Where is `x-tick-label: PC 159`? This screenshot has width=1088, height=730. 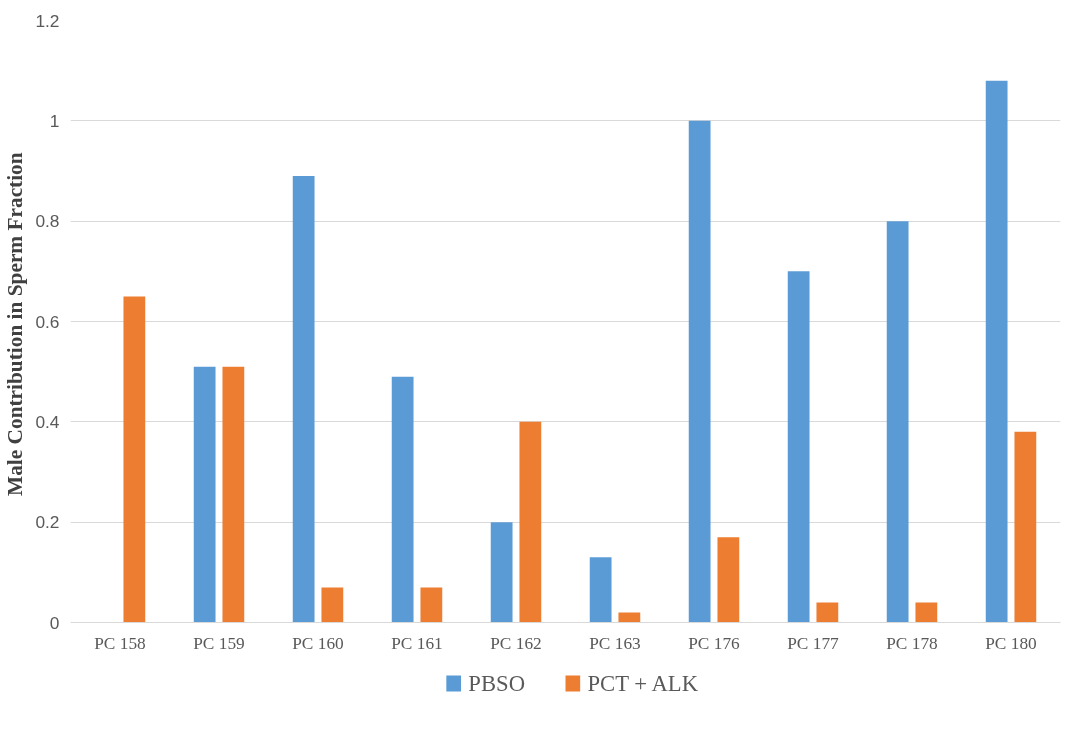
x-tick-label: PC 159 is located at coordinates (219, 643).